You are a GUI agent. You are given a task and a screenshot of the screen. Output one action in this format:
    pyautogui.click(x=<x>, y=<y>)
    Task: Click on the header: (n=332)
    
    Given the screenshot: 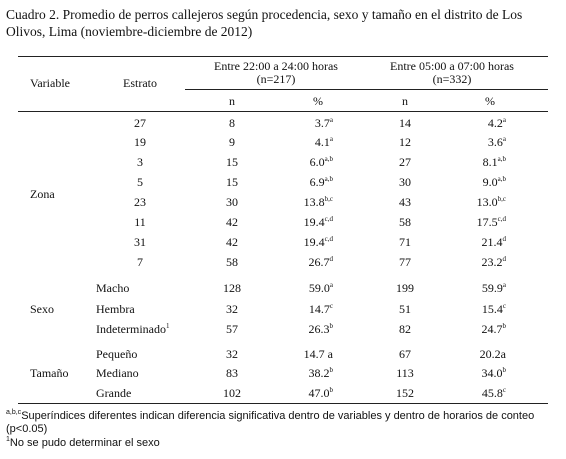 What is the action you would take?
    pyautogui.click(x=452, y=79)
    